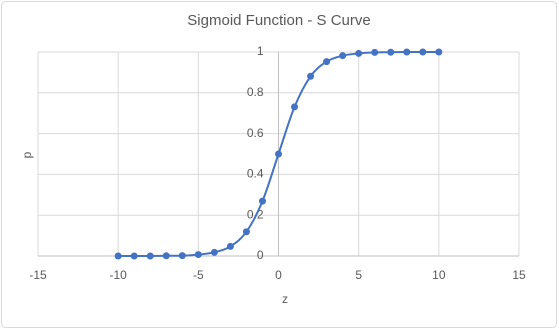  What do you see at coordinates (255, 214) in the screenshot?
I see `y-tick-label: 0.2` at bounding box center [255, 214].